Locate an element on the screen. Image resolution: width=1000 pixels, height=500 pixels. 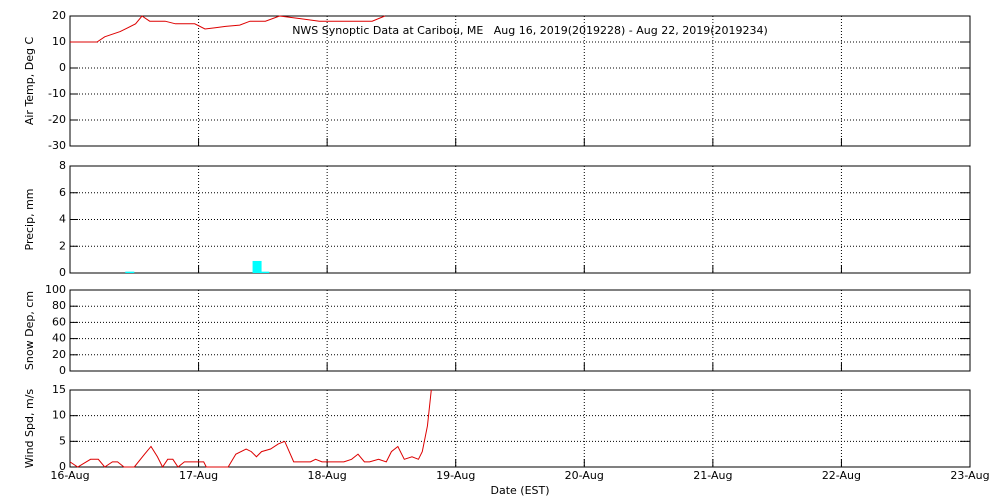
y-tick-label: -20 is located at coordinates (57, 119).